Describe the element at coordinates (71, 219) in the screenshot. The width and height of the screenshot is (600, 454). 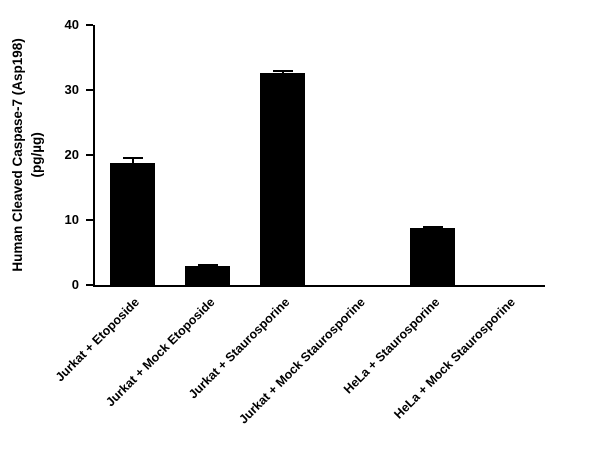
I see `y-tick-label: 10` at that location.